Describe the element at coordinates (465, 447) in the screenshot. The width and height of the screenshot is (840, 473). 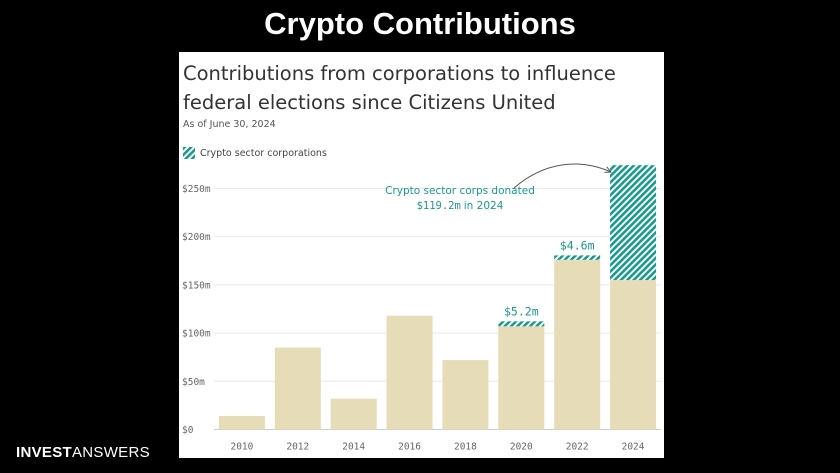
I see `x-tick-label: 2018` at that location.